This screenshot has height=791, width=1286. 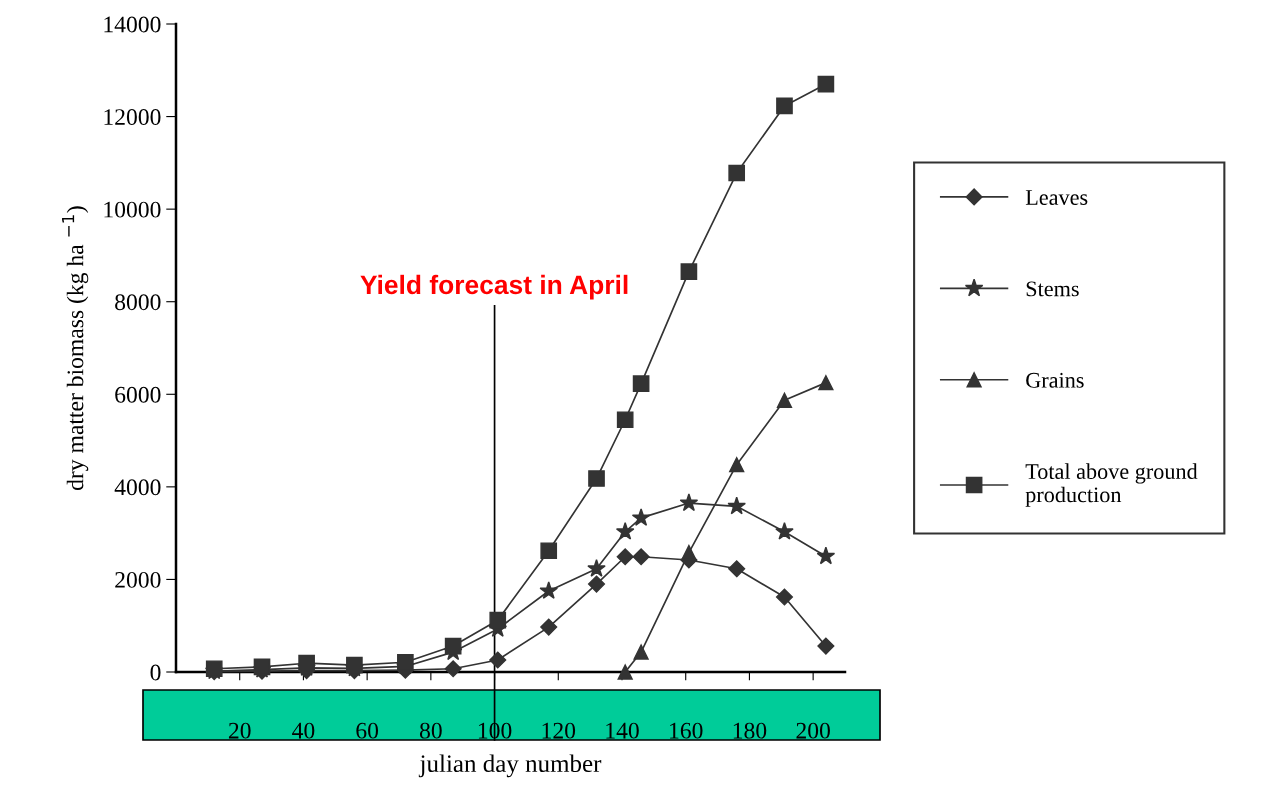 What do you see at coordinates (75, 348) in the screenshot?
I see `y-axis-title: dry matter biomass (kg ha $^{−1}$)` at bounding box center [75, 348].